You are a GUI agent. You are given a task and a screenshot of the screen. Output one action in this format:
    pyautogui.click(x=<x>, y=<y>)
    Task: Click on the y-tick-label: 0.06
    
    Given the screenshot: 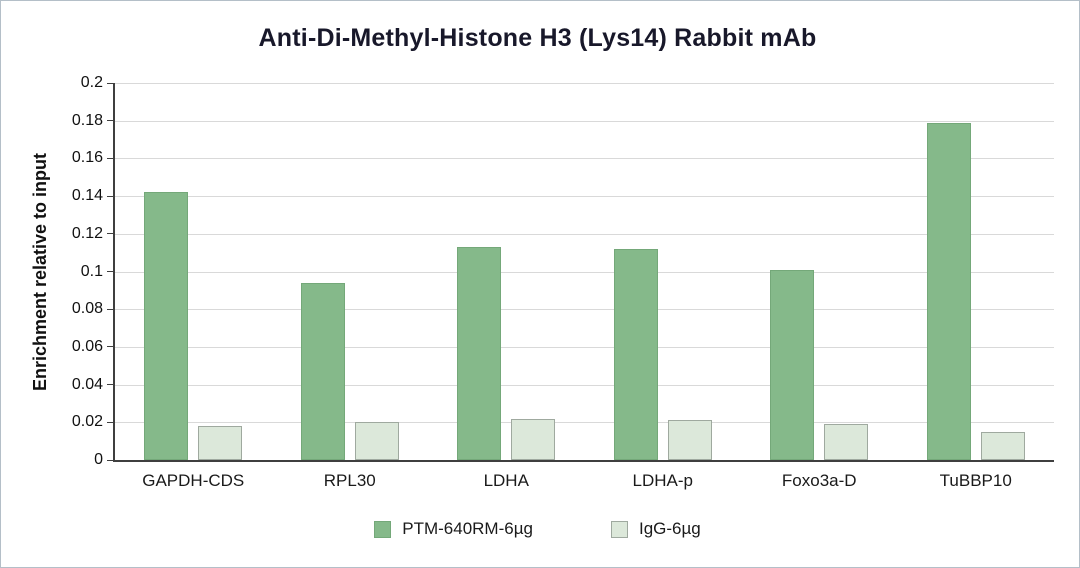 What is the action you would take?
    pyautogui.click(x=87, y=346)
    